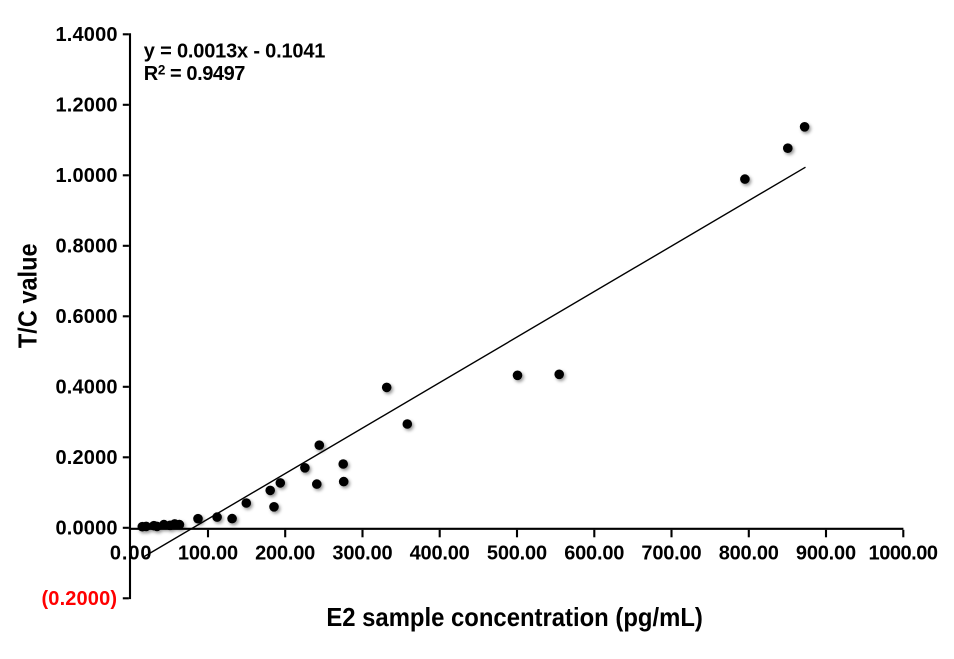 The height and width of the screenshot is (659, 954). What do you see at coordinates (80, 599) in the screenshot?
I see `svg-text: (0.2000)` at bounding box center [80, 599].